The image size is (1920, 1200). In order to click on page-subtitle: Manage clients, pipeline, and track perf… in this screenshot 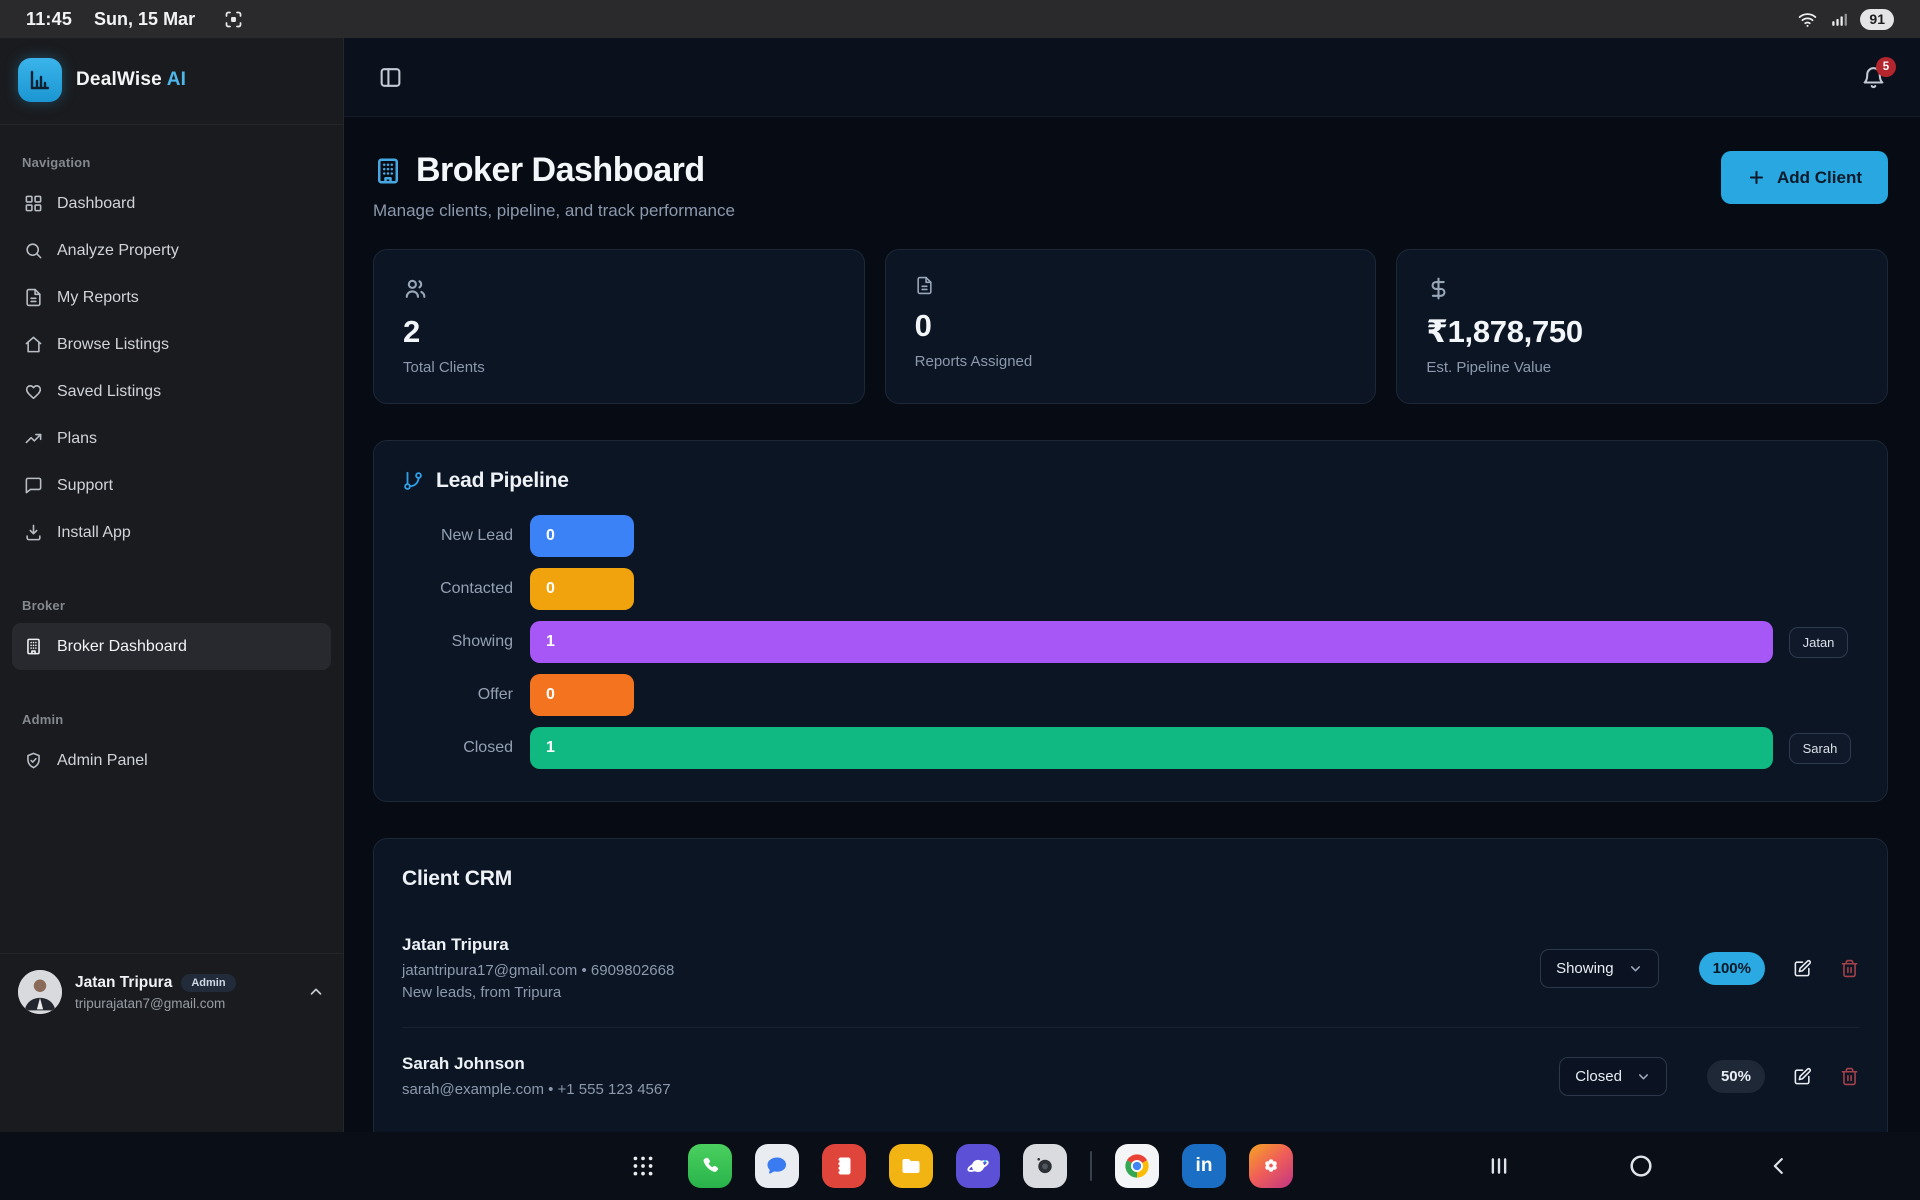, I will do `click(554, 210)`.